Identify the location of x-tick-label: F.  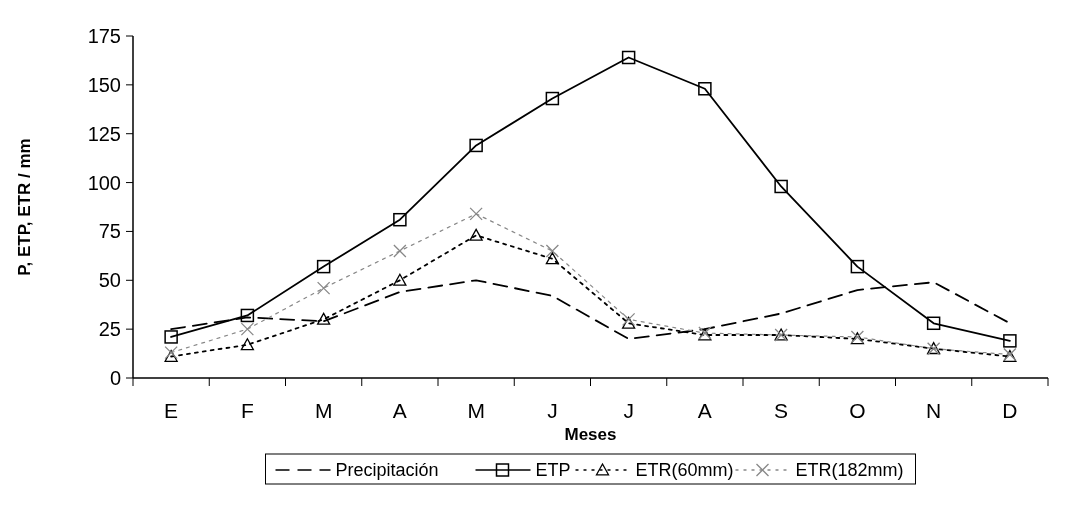
(247, 410).